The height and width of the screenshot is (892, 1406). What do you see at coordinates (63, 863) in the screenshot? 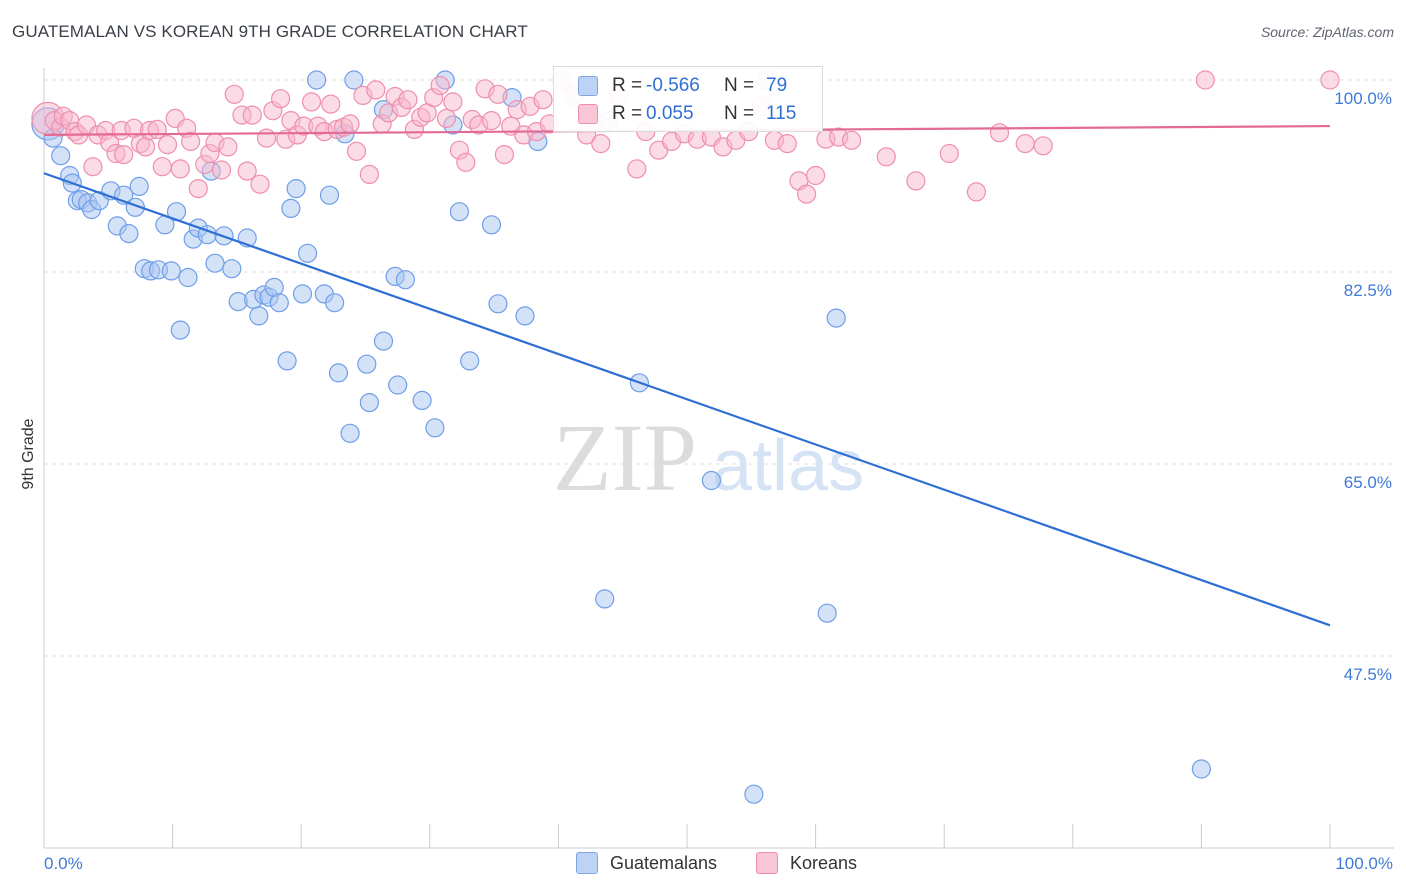
I see `x-tick-label: 0.0%` at bounding box center [63, 863].